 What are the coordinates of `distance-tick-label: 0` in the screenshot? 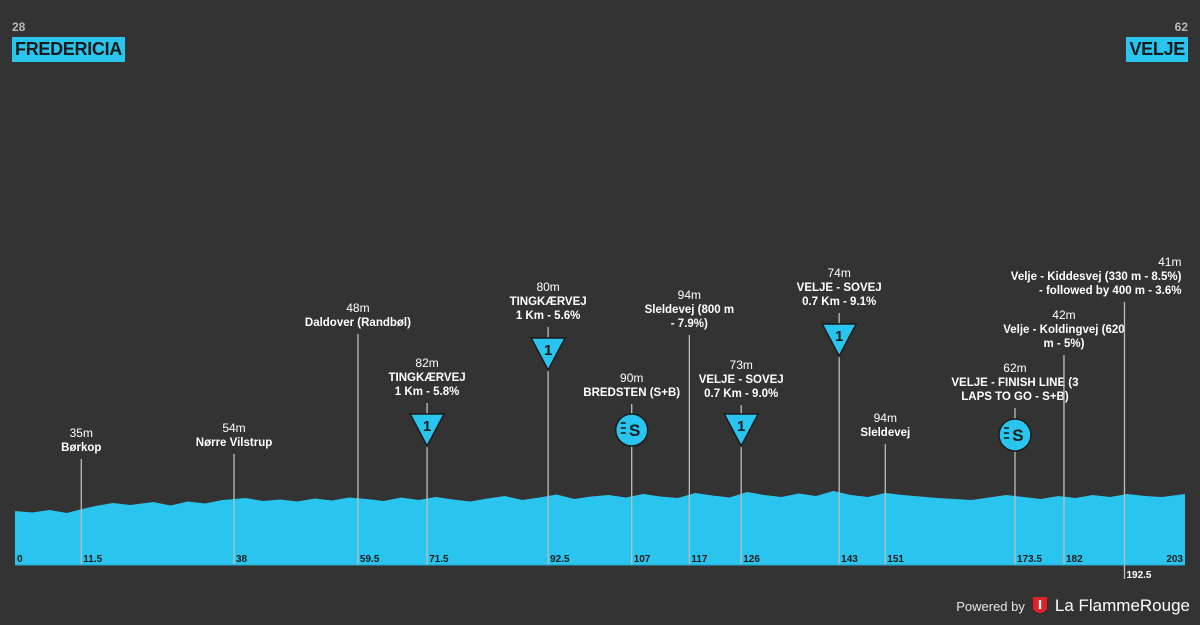 It's located at (20, 559).